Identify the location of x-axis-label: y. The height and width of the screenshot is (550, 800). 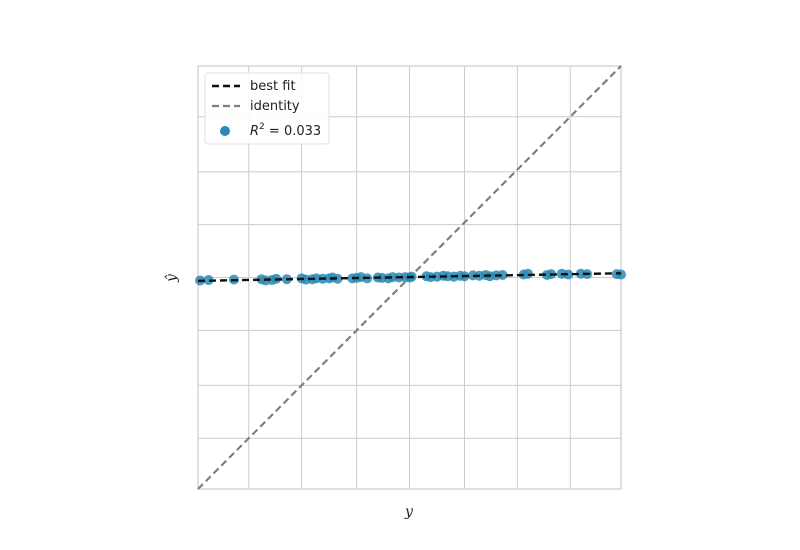
(409, 512).